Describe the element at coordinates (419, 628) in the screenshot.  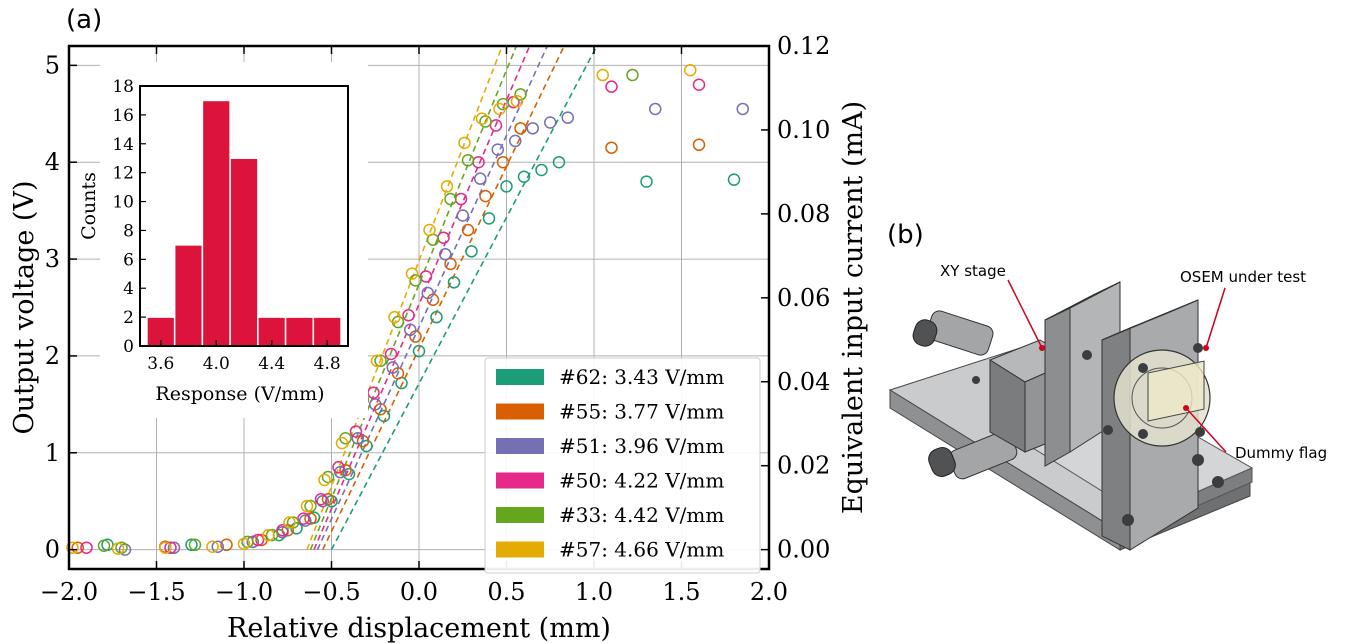
I see `x-axis-label: Relative displacement (mm)` at that location.